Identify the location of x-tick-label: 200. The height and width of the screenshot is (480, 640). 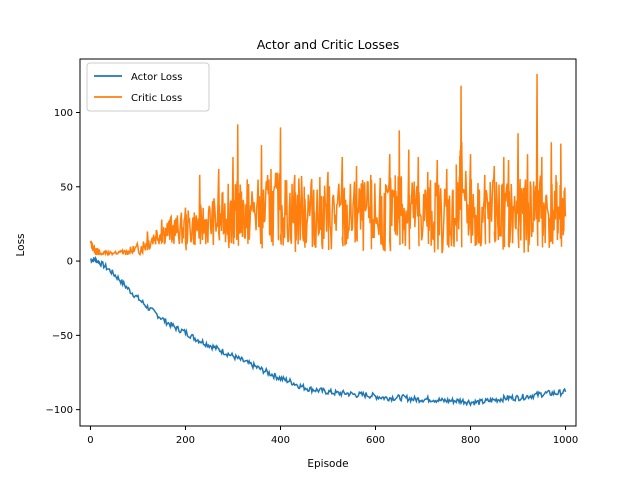
(185, 440).